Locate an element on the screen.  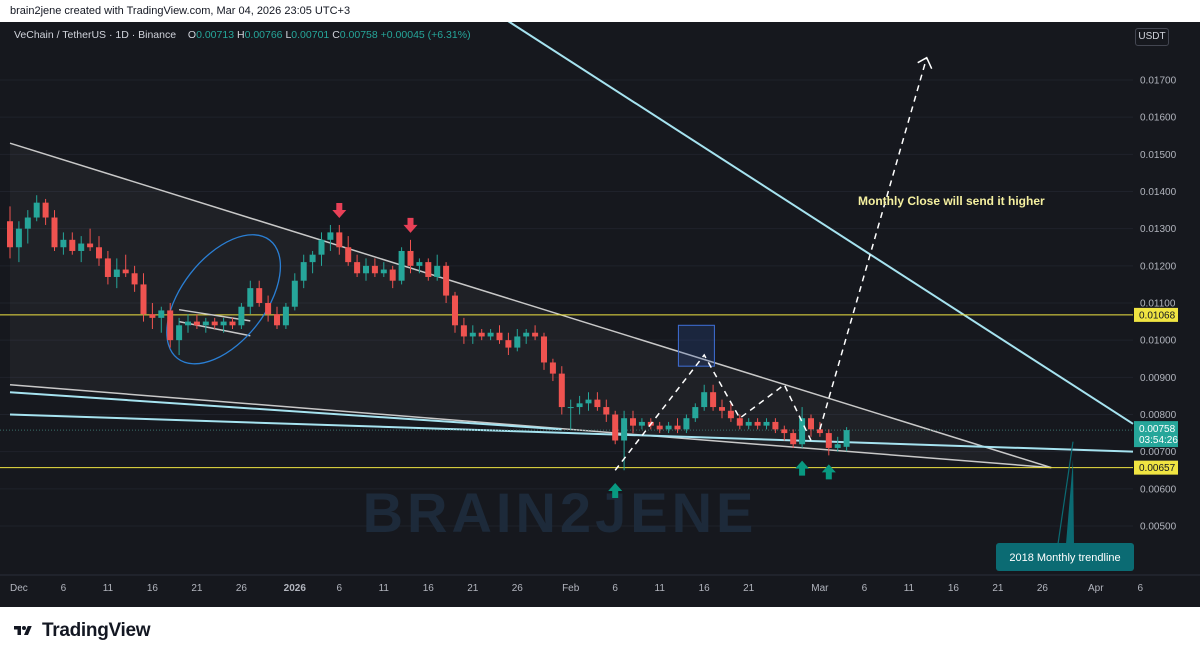
x-tick-label: 16 is located at coordinates (954, 588).